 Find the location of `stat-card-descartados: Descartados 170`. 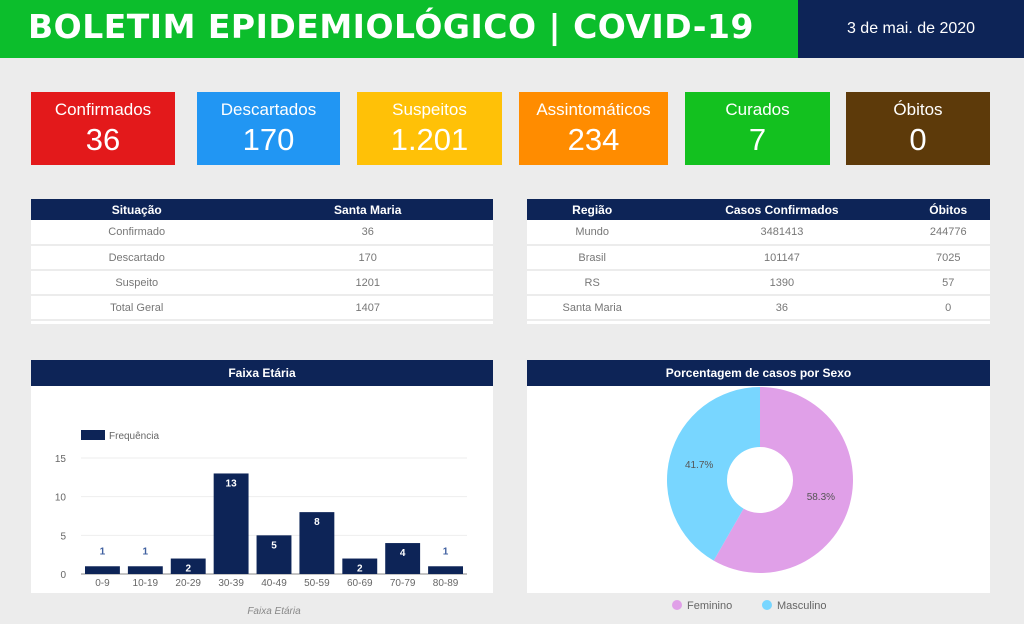

stat-card-descartados: Descartados 170 is located at coordinates (268, 128).